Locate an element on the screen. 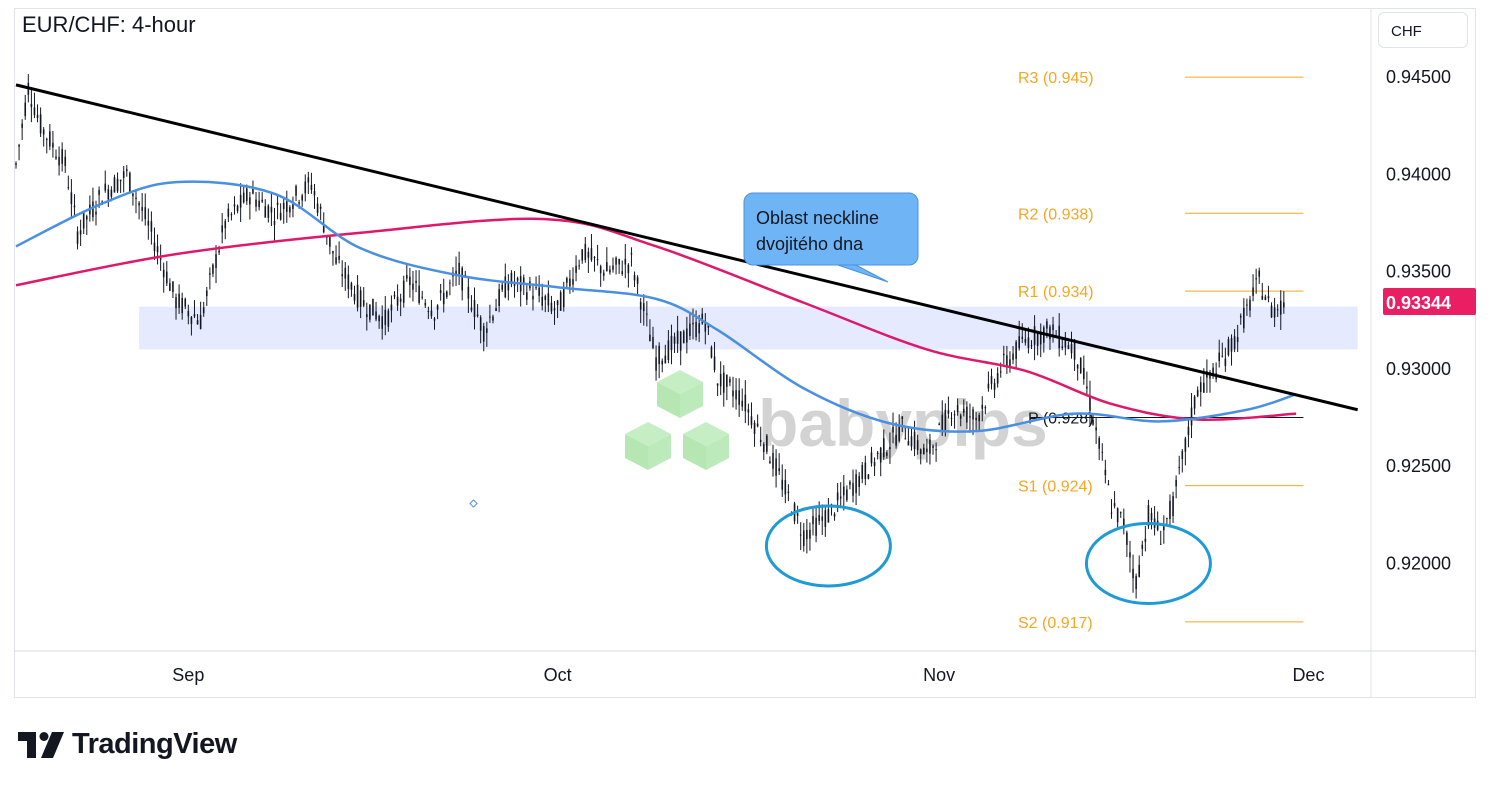 This screenshot has width=1491, height=789. callout-text-line: dvojitého dna is located at coordinates (810, 244).